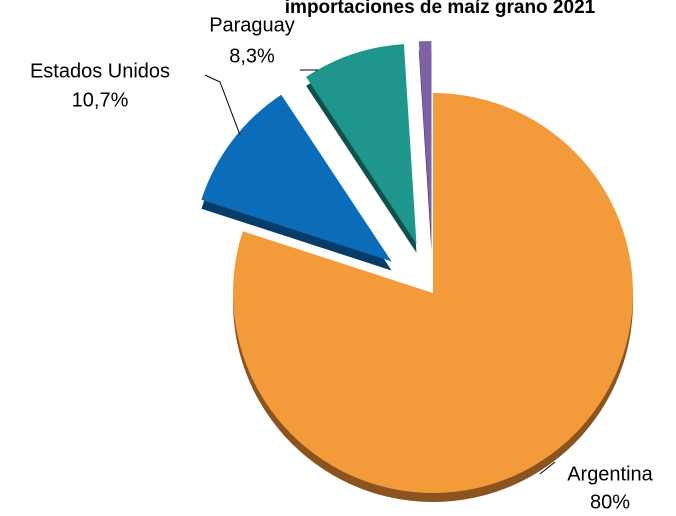  I want to click on slice-value-label: 10,7%, so click(100, 100).